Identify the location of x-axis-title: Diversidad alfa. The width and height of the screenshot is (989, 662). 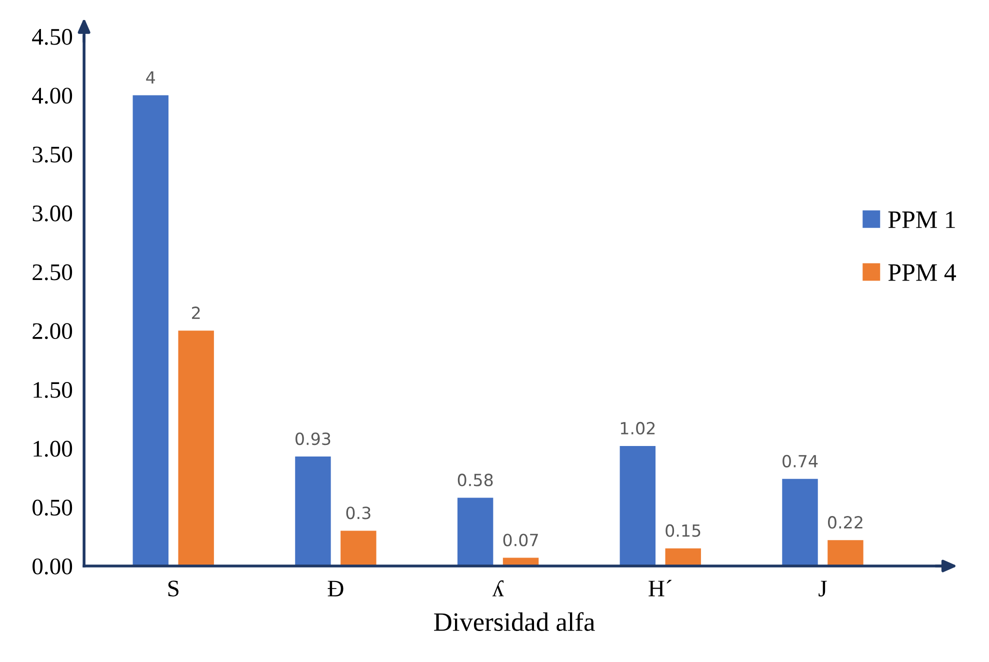
(514, 621).